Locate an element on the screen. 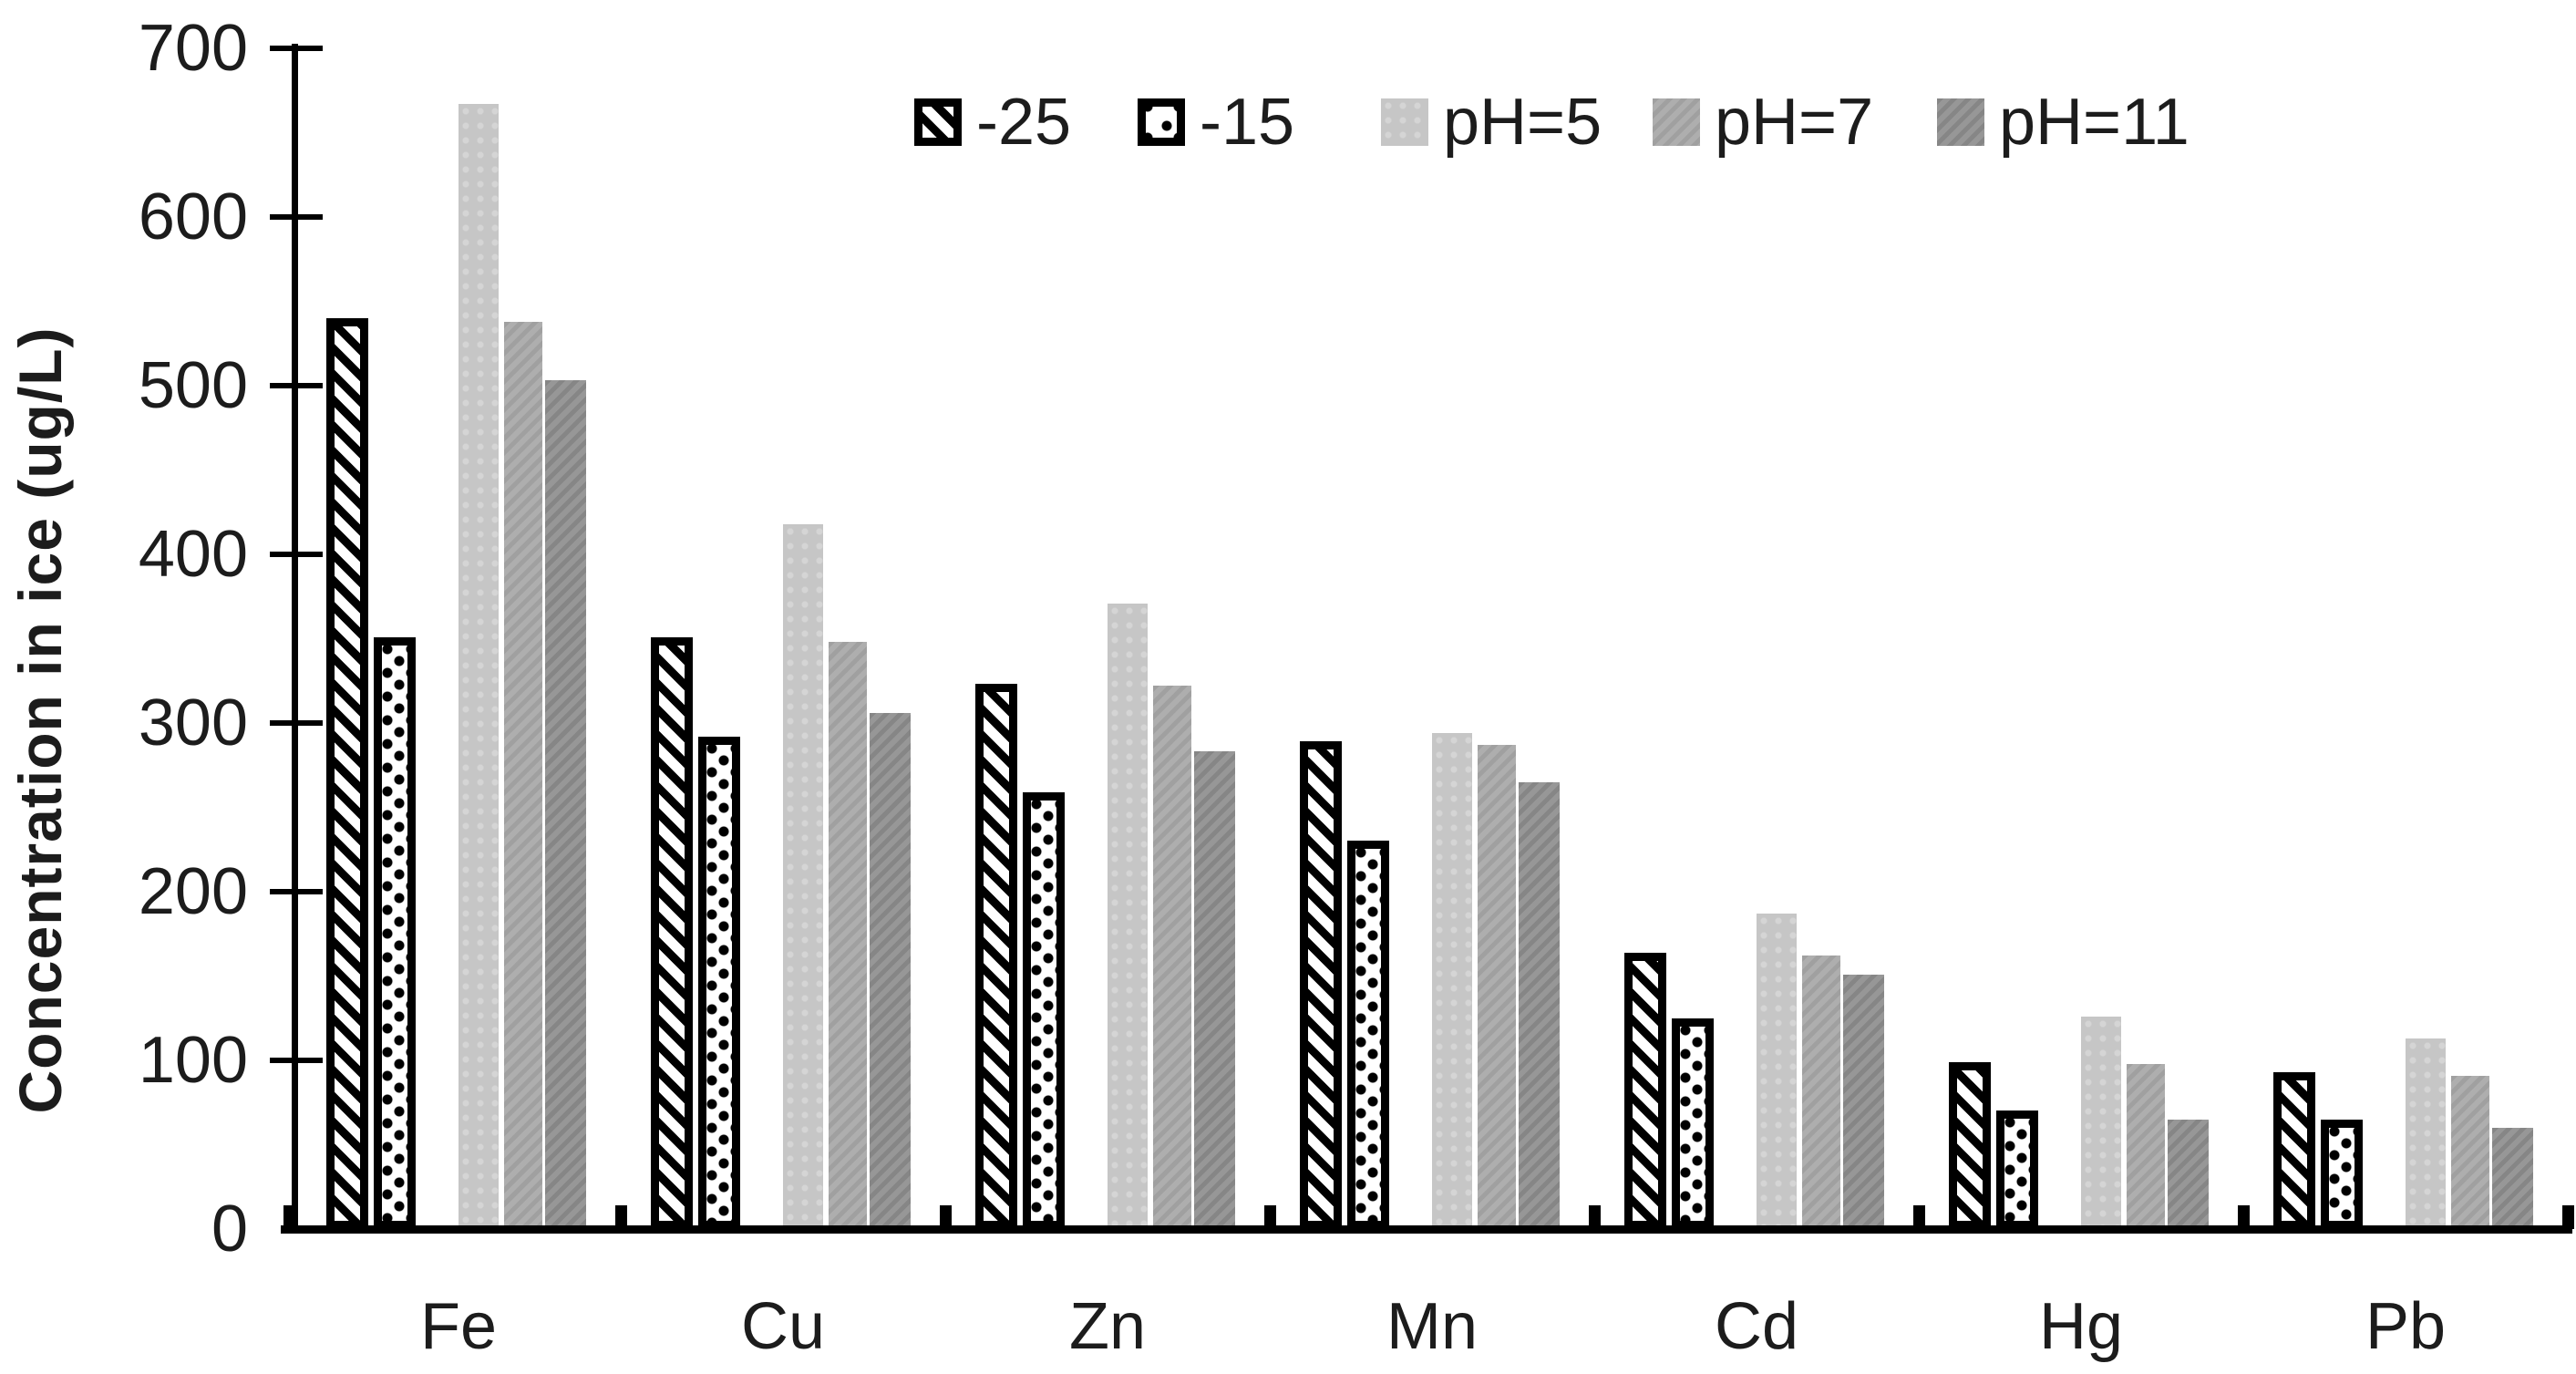 The width and height of the screenshot is (2576, 1374). x-axis-label-cd: Cd is located at coordinates (1756, 1326).